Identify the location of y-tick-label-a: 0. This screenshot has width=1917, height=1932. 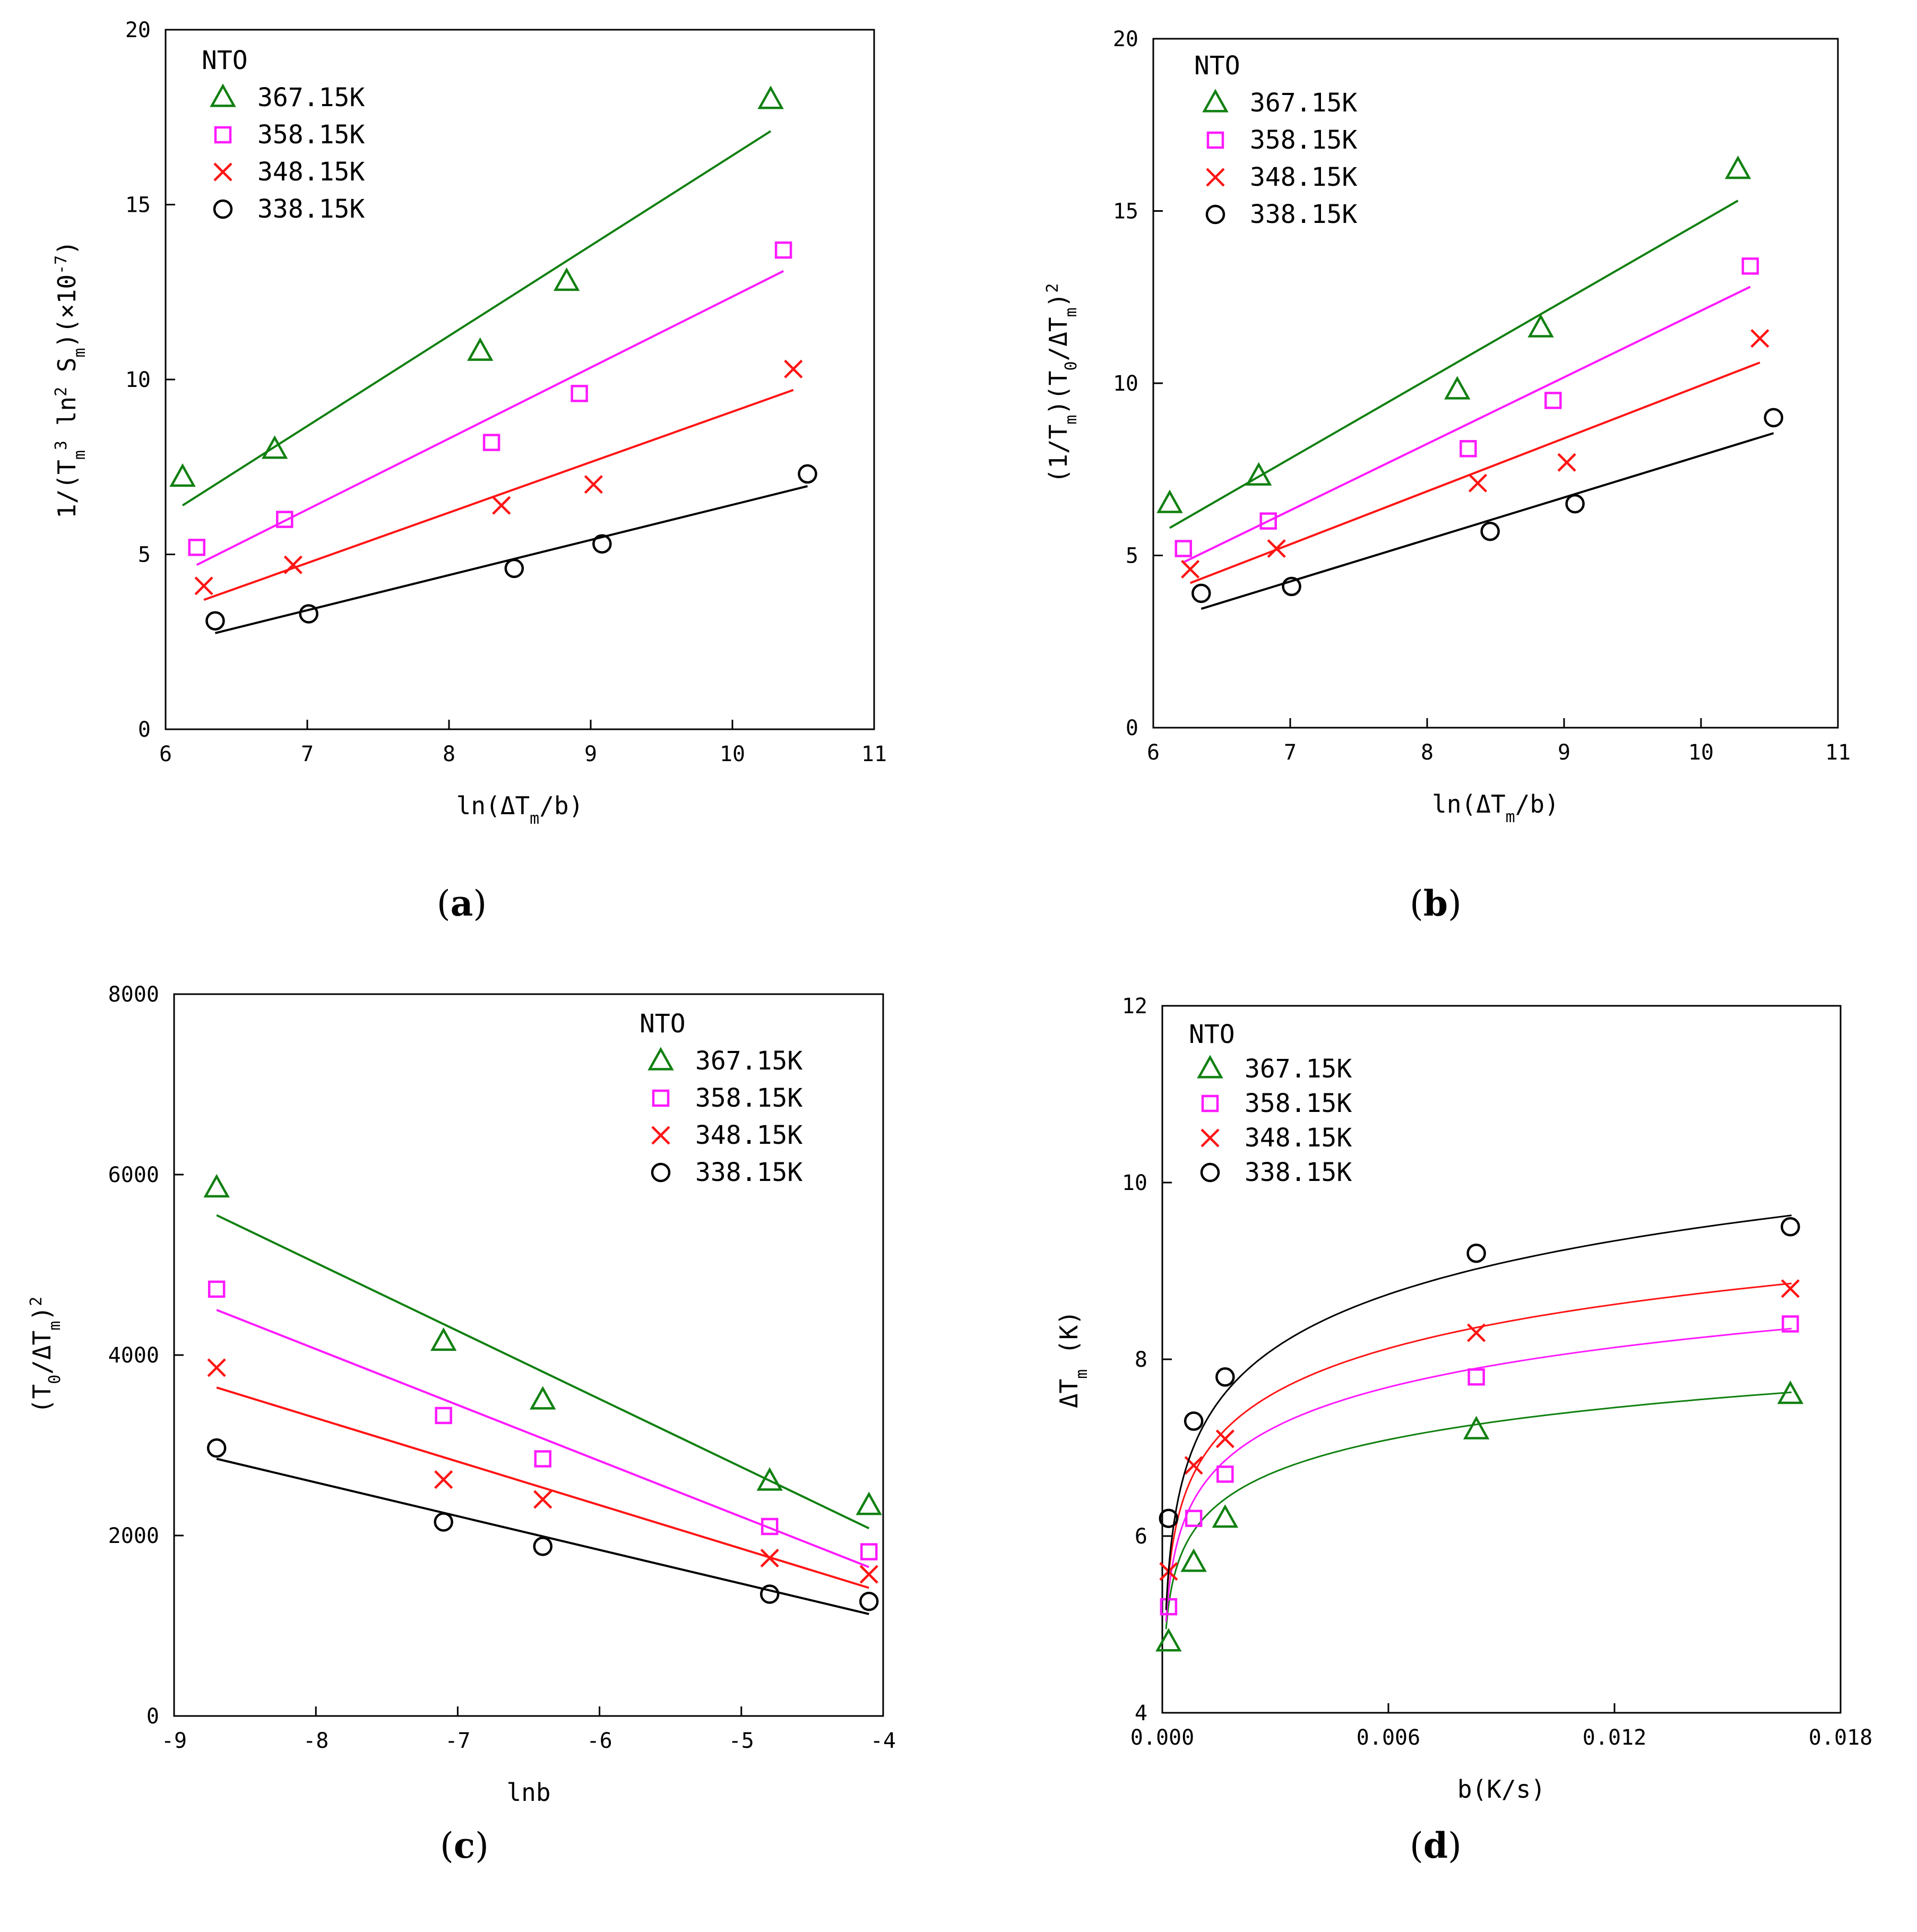
(144, 730).